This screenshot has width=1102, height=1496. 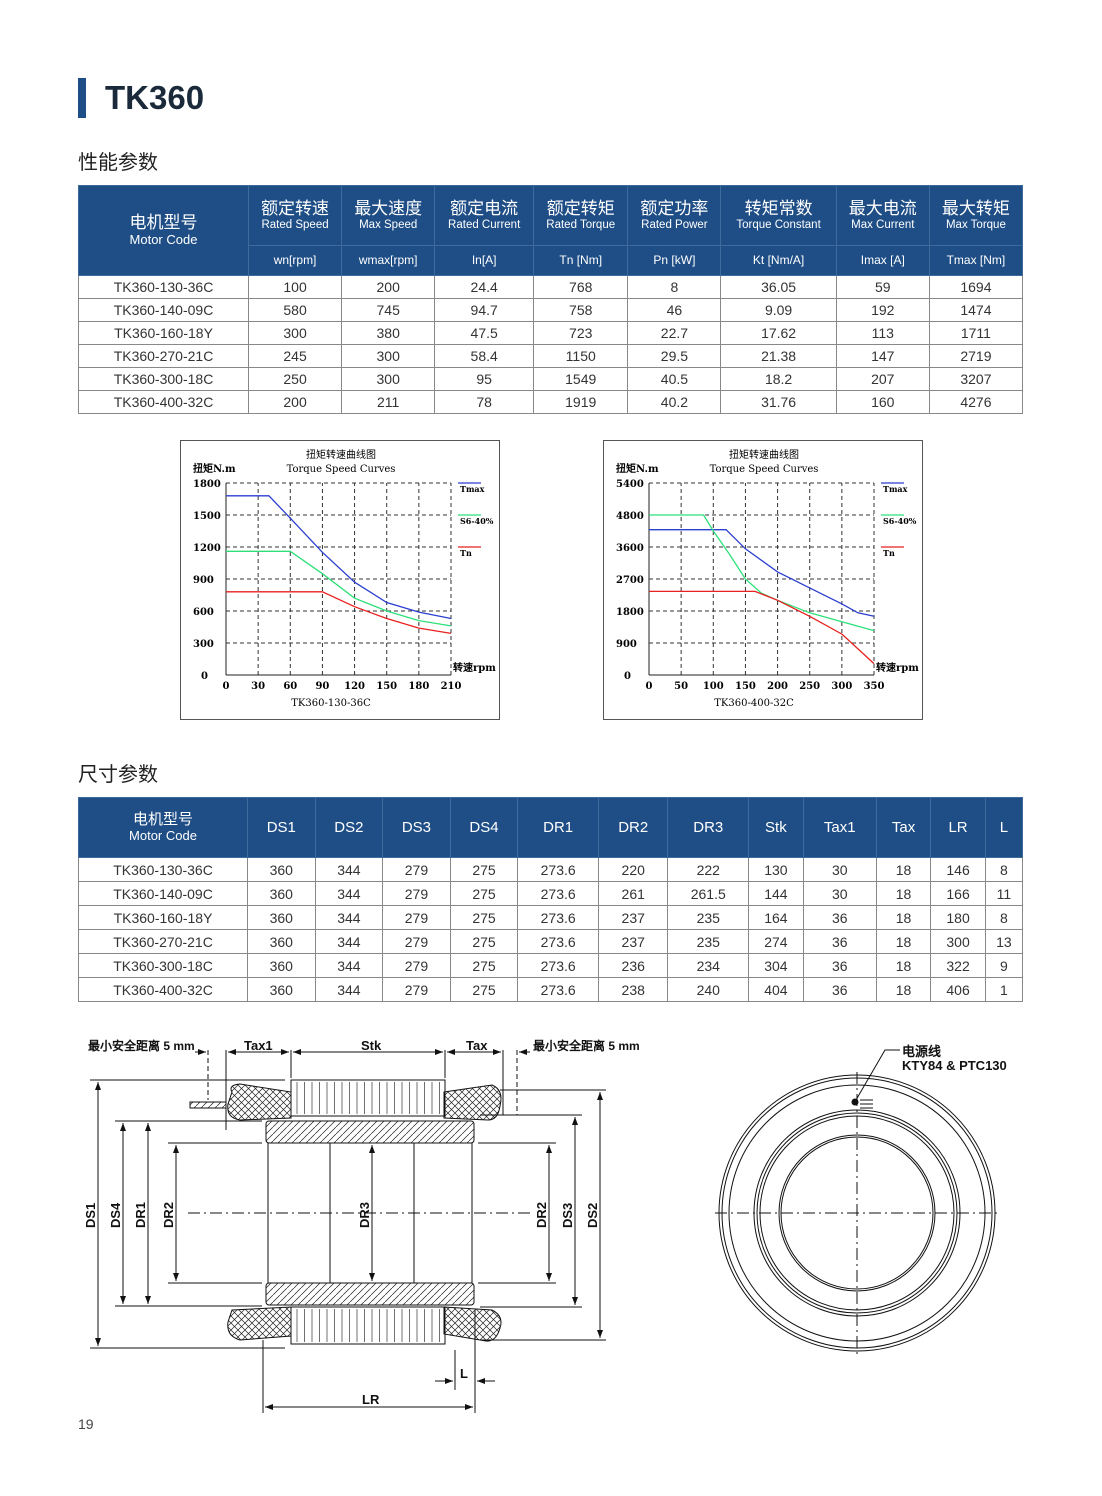 I want to click on x-tick-label: 90, so click(x=322, y=686).